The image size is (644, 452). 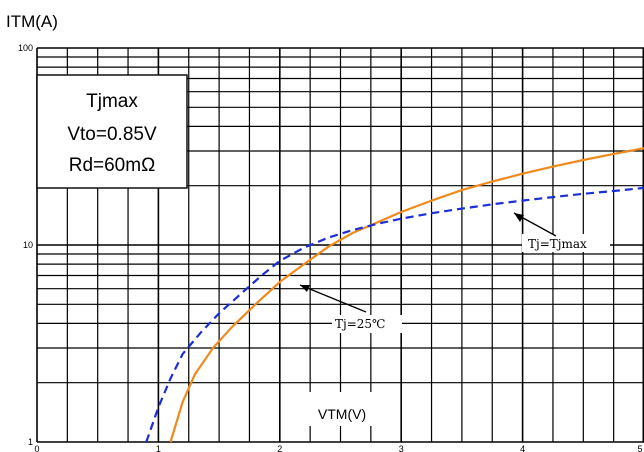 I want to click on info-box-line-tjmax: Tjmax, so click(x=112, y=101).